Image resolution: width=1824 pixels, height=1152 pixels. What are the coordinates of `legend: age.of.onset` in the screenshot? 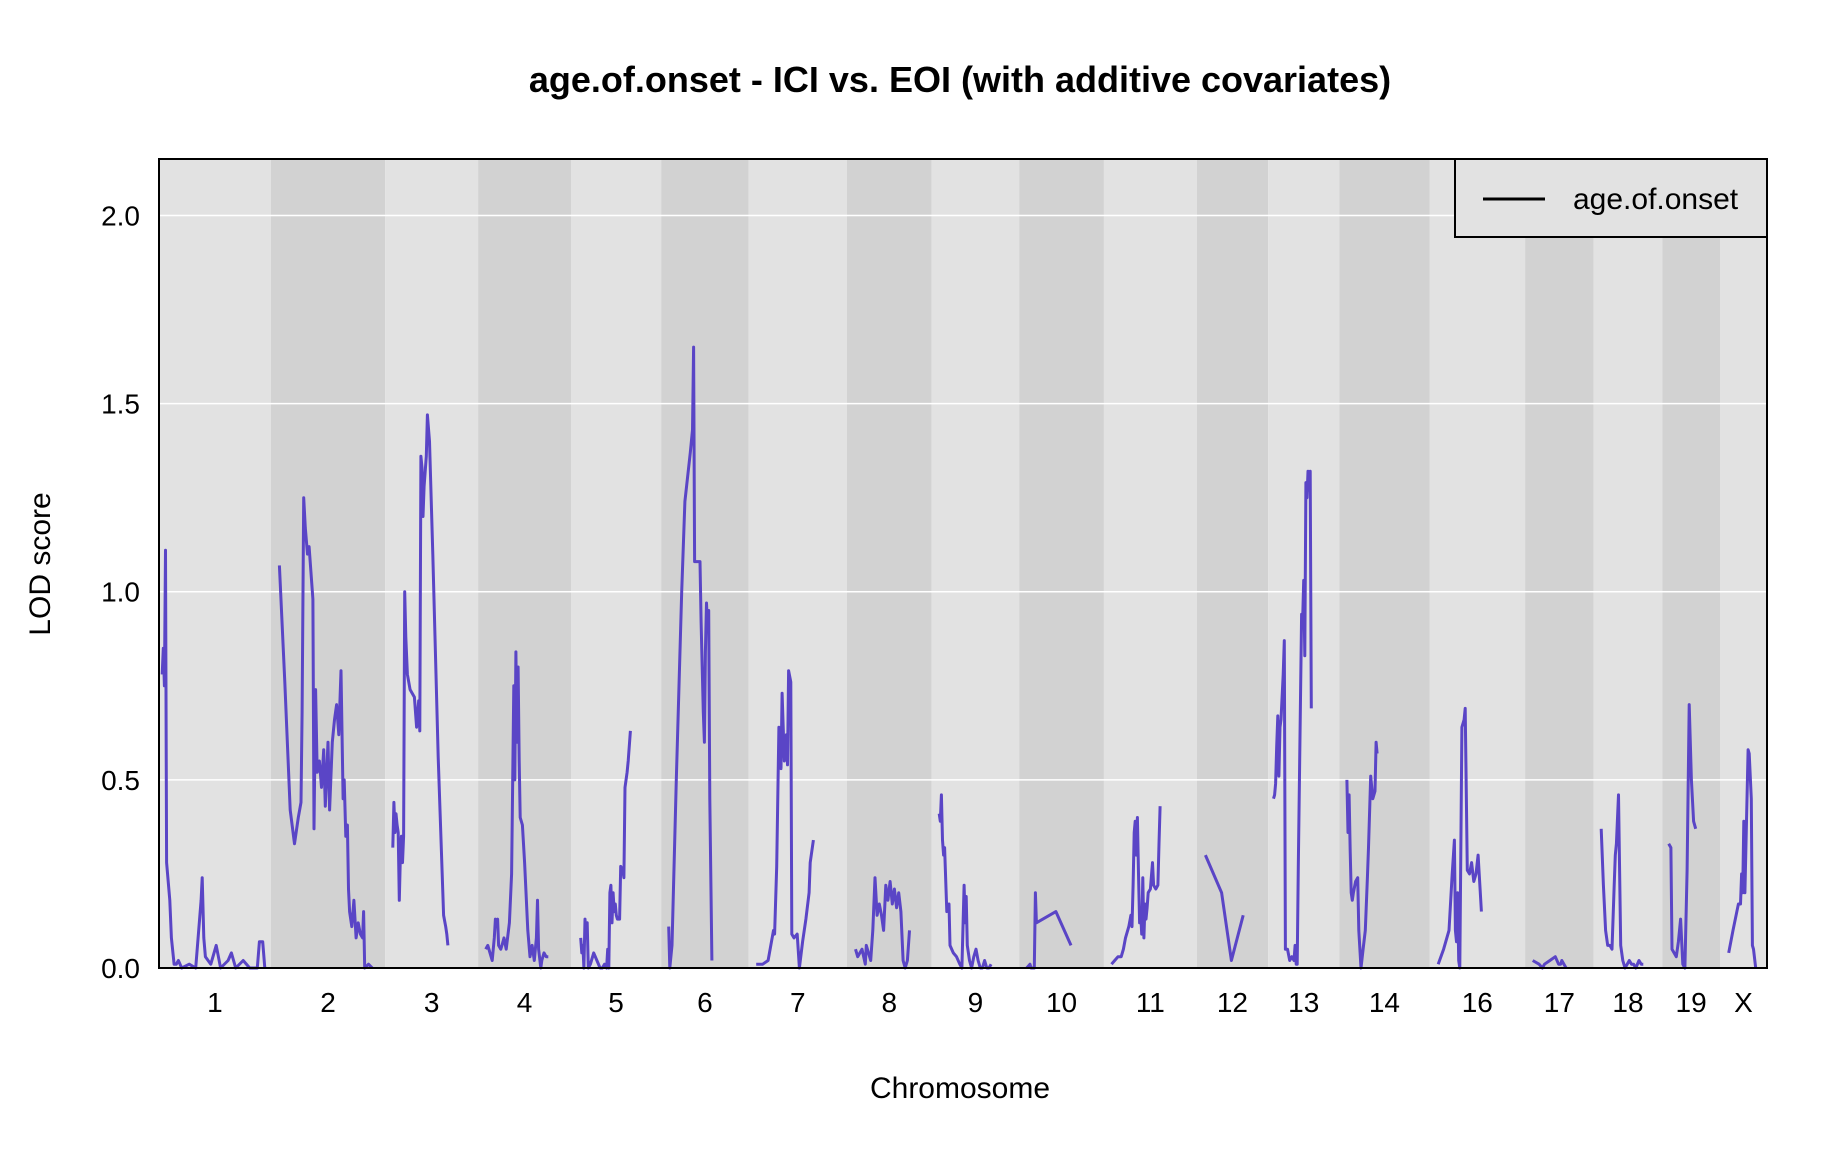 It's located at (1611, 198).